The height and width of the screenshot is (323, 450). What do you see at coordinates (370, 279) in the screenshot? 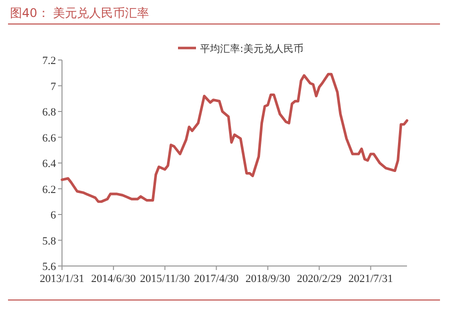
I see `x-tick-label: 2021/7/31` at bounding box center [370, 279].